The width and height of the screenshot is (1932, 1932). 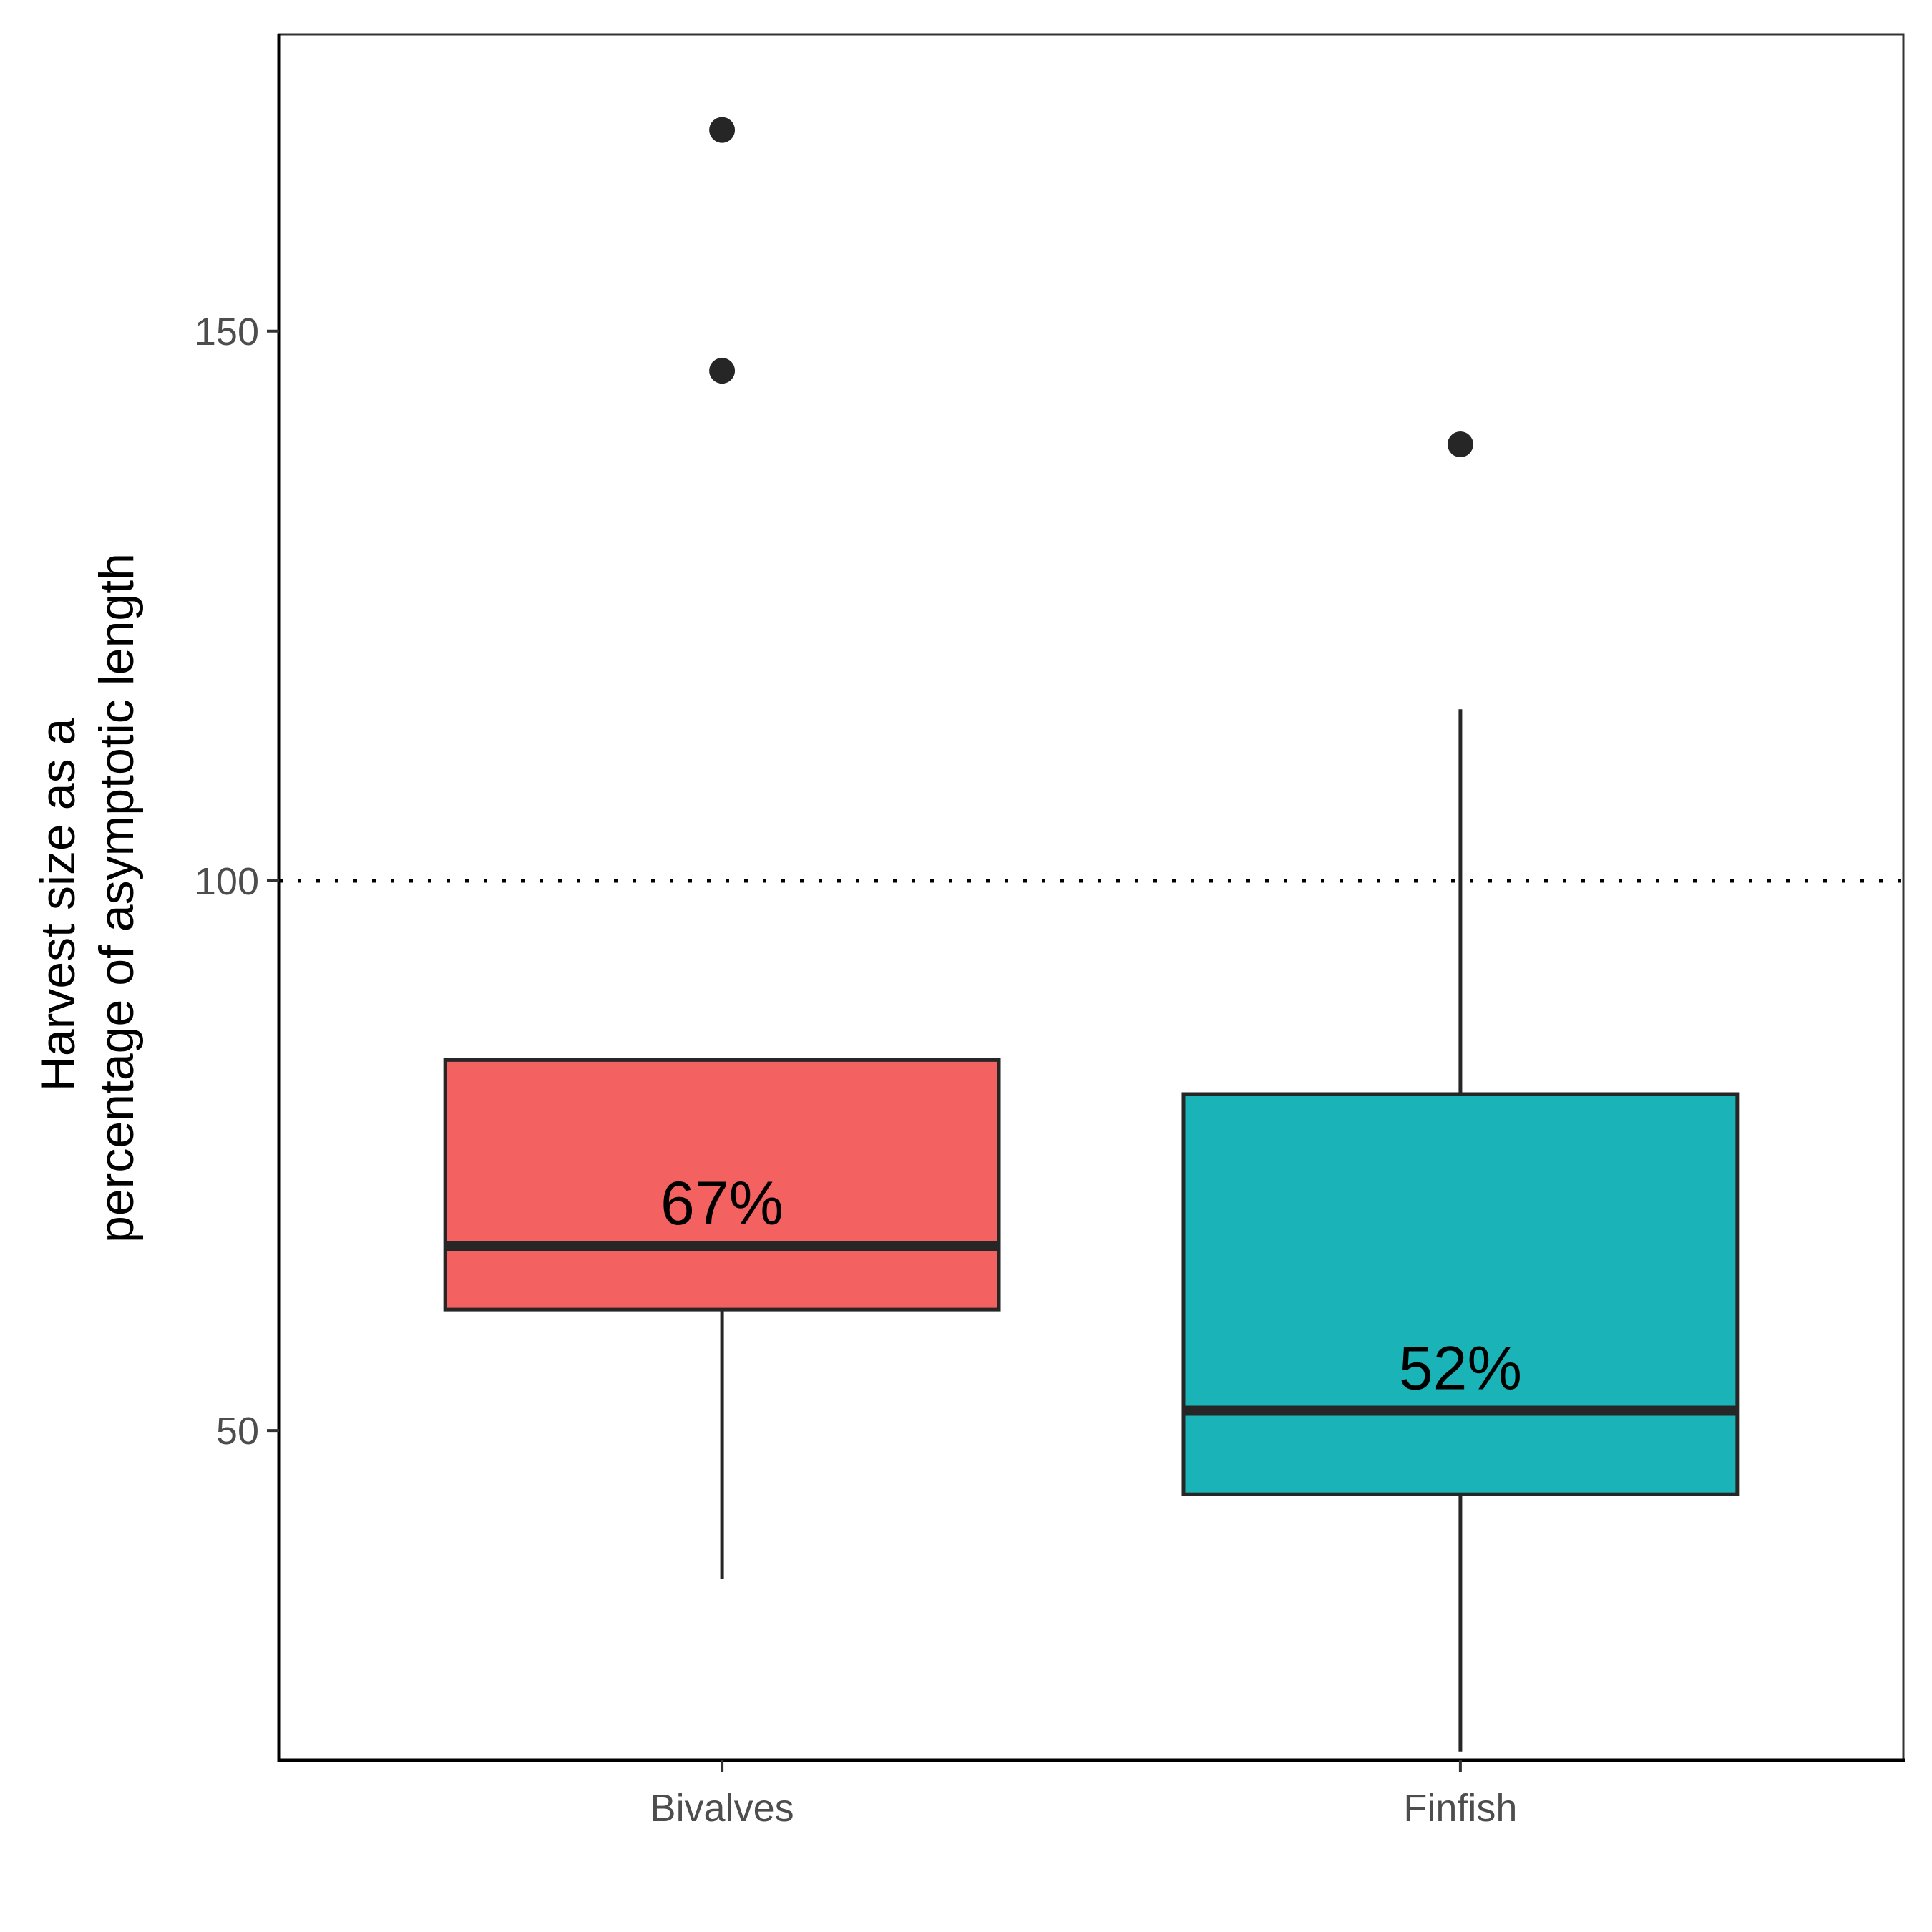 I want to click on y-tick-label-150: 150, so click(x=227, y=332).